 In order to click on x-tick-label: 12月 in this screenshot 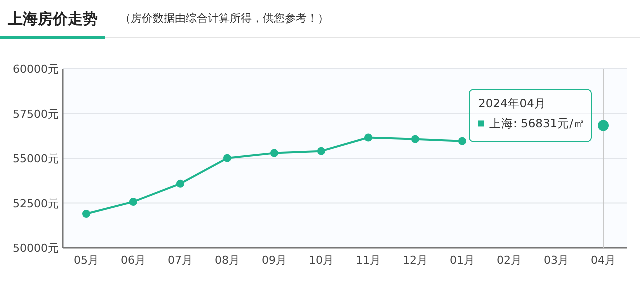, I will do `click(415, 260)`.